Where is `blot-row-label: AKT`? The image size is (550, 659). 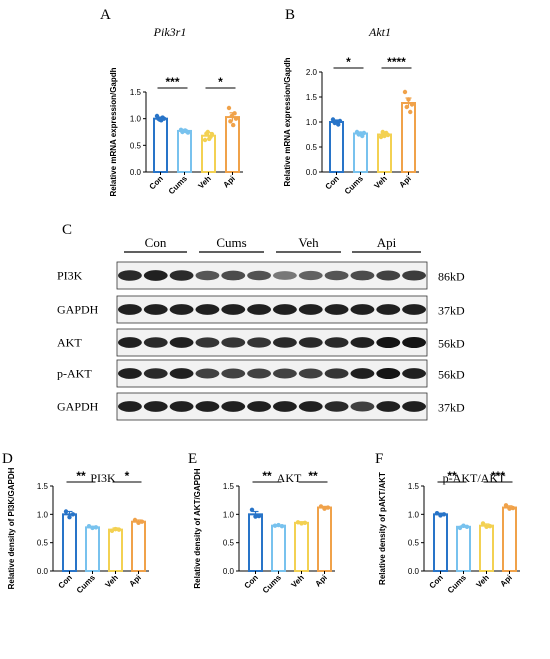
blot-row-label: AKT is located at coordinates (69, 343).